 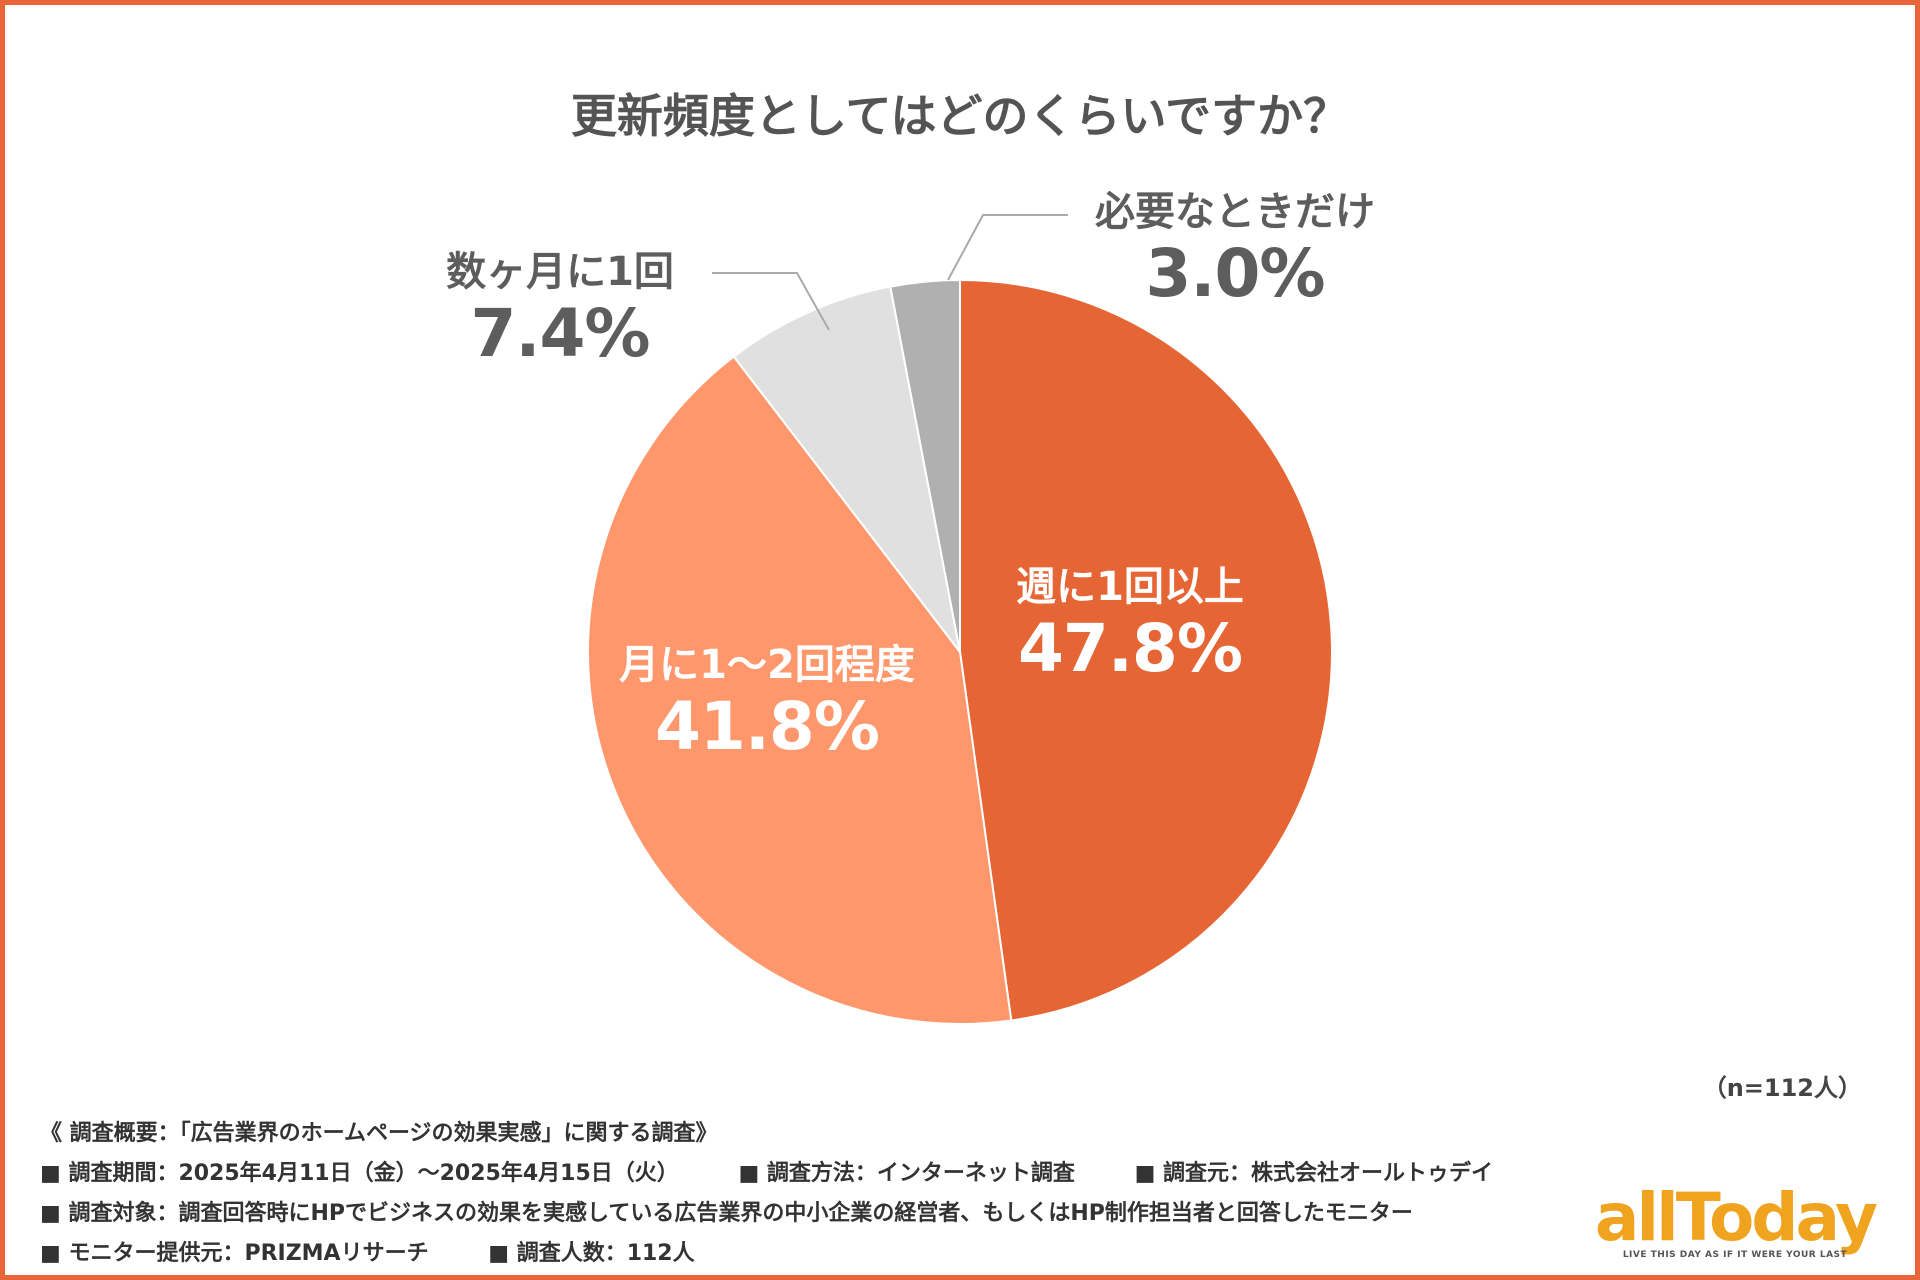 What do you see at coordinates (767, 665) in the screenshot?
I see `slice-name-monthly: 月に1〜2回程度` at bounding box center [767, 665].